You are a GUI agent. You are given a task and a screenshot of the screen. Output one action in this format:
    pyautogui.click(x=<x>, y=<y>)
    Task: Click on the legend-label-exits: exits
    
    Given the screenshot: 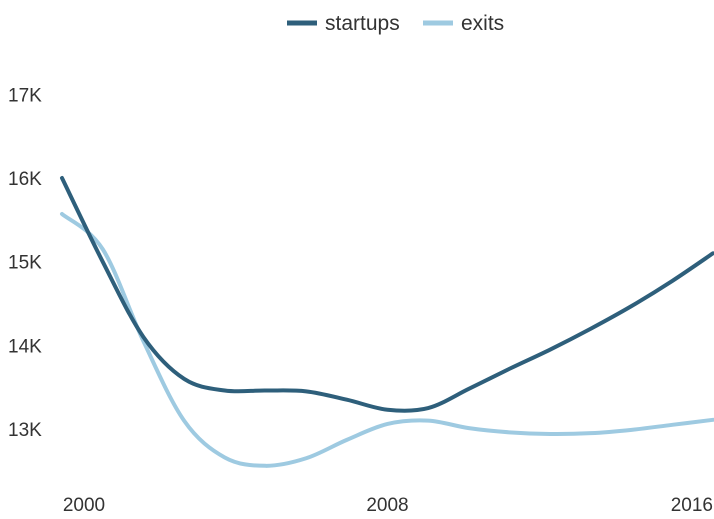 What is the action you would take?
    pyautogui.click(x=482, y=23)
    